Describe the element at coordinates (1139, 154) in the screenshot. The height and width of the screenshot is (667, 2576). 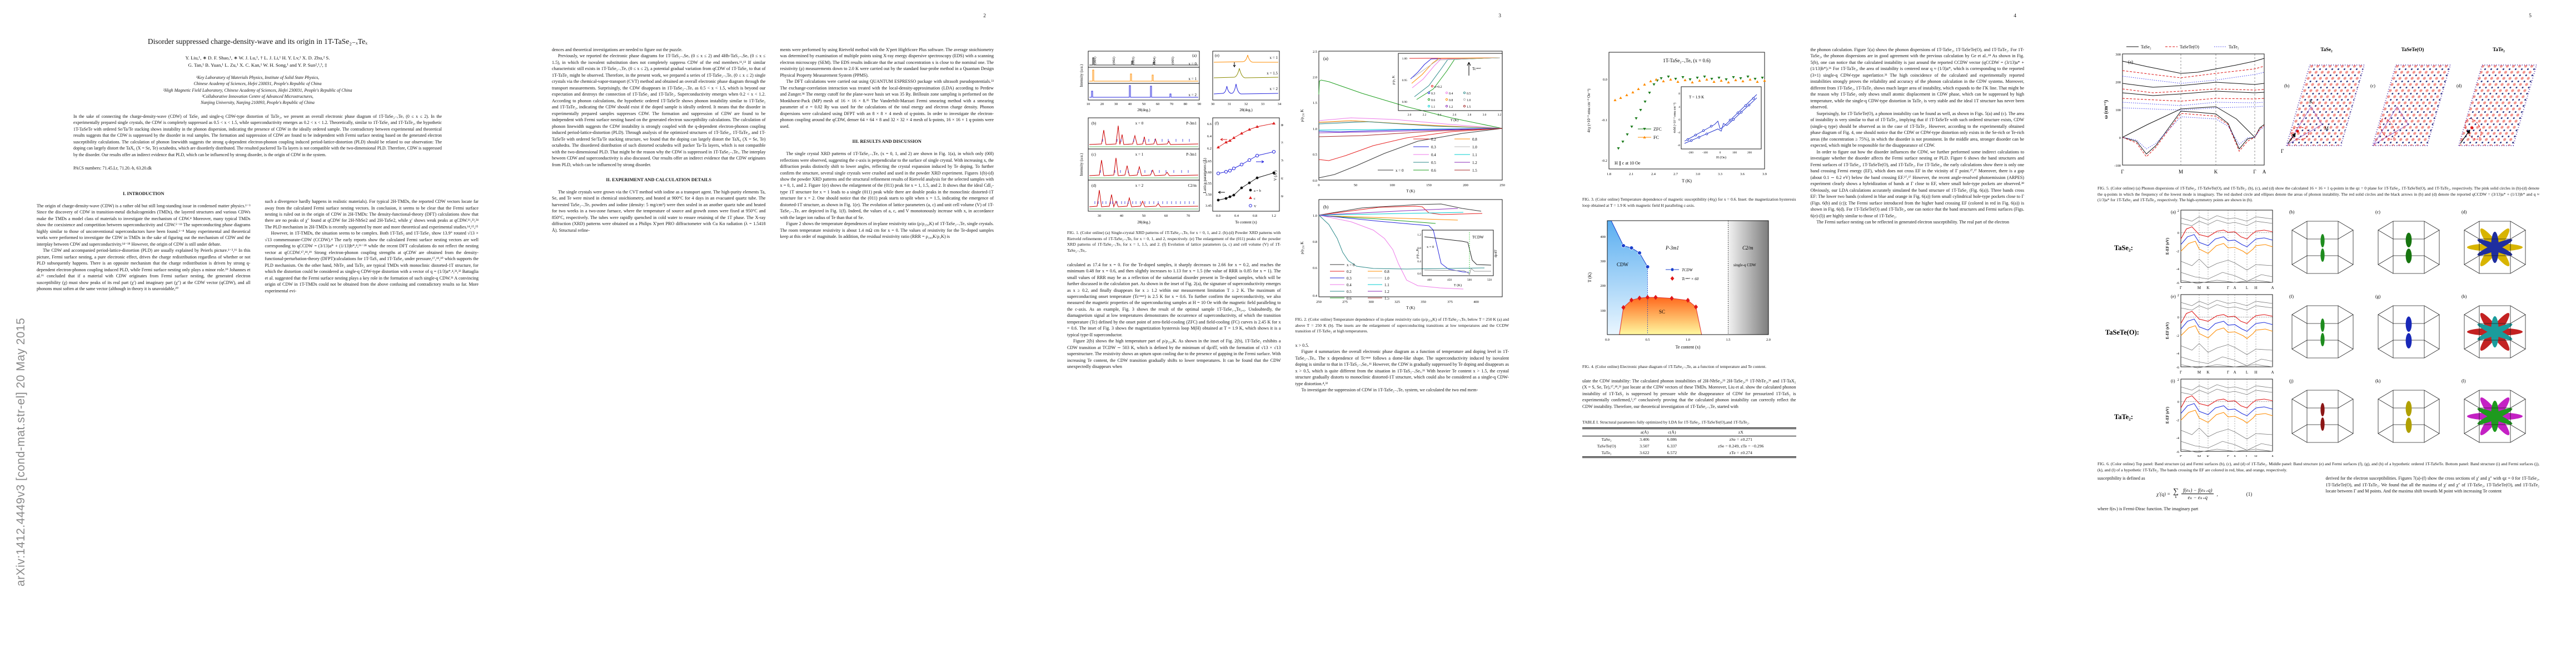
I see `svg-text: x = 1` at that location.